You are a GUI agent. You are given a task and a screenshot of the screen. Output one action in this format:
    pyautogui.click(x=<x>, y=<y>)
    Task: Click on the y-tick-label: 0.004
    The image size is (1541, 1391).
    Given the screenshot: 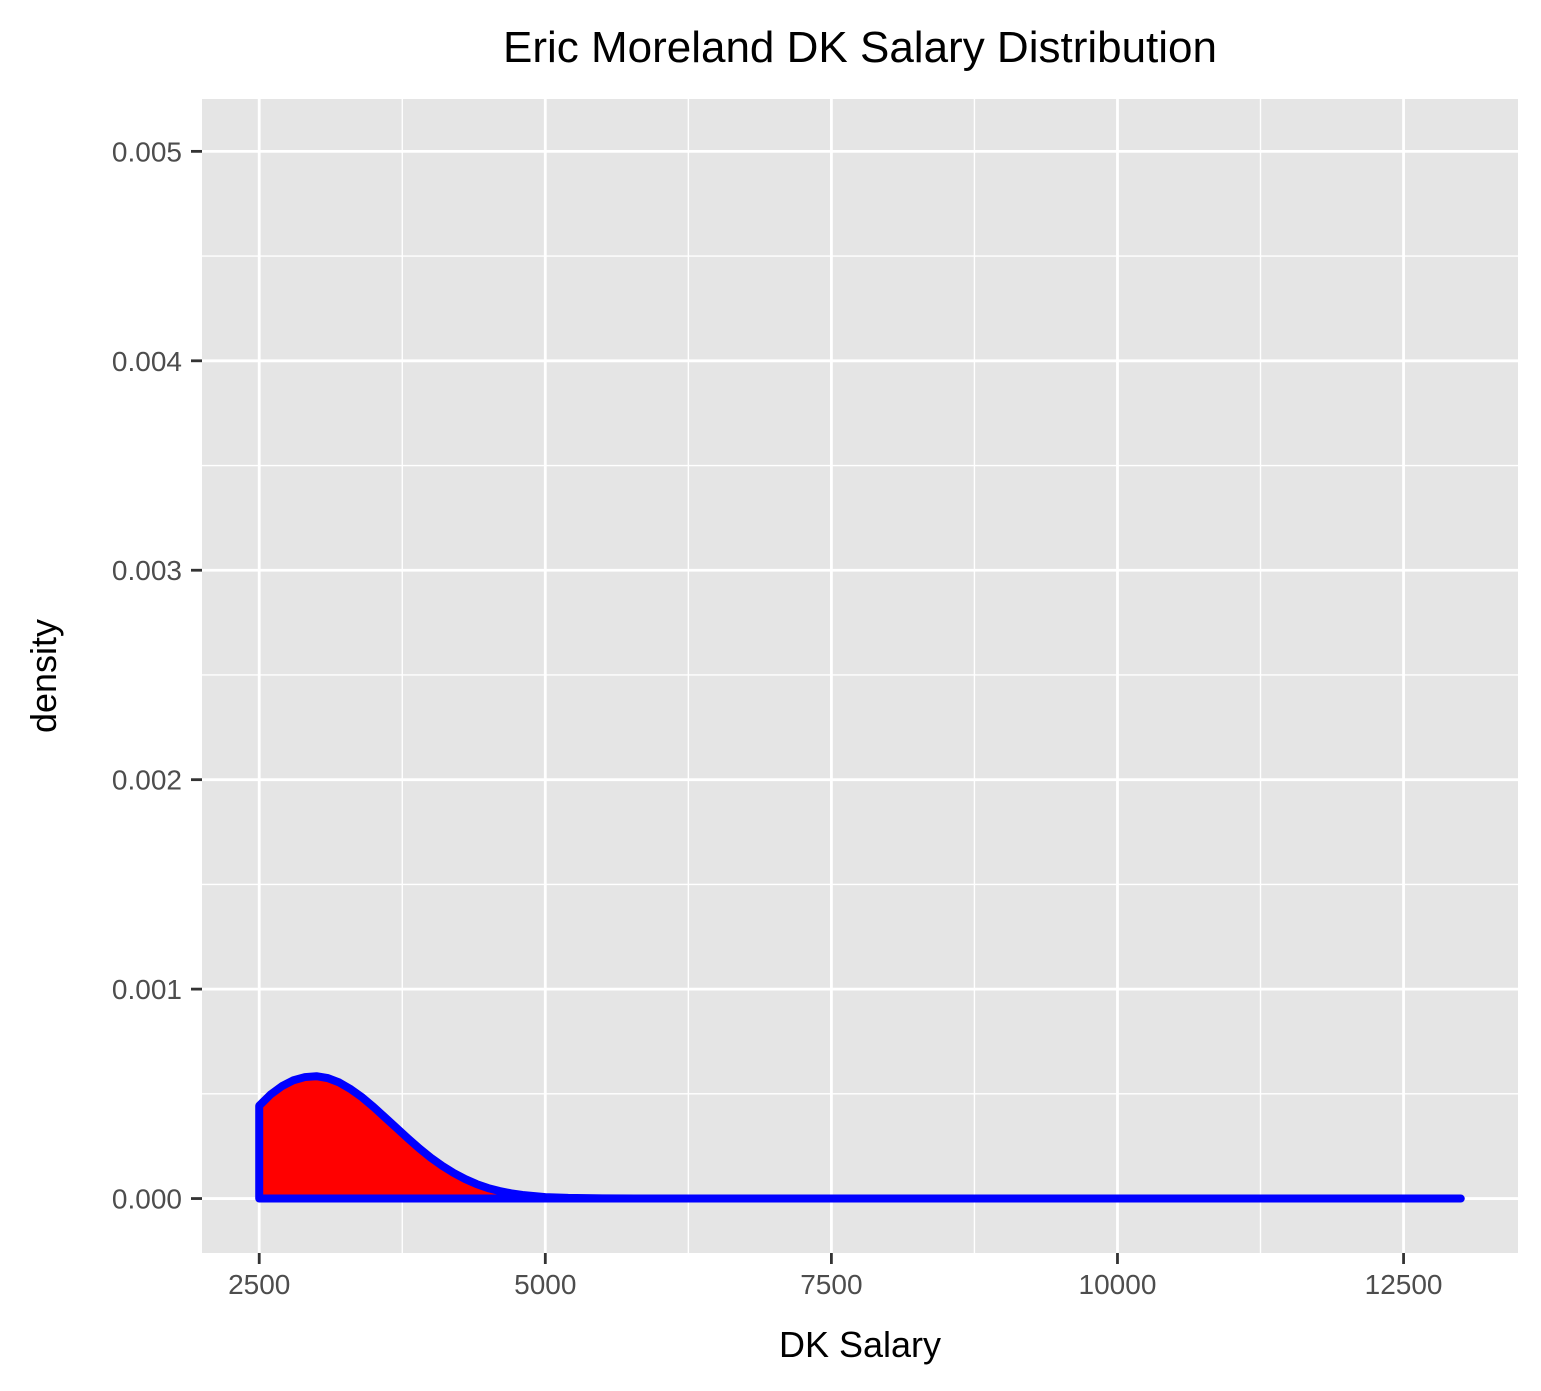 What is the action you would take?
    pyautogui.click(x=147, y=361)
    